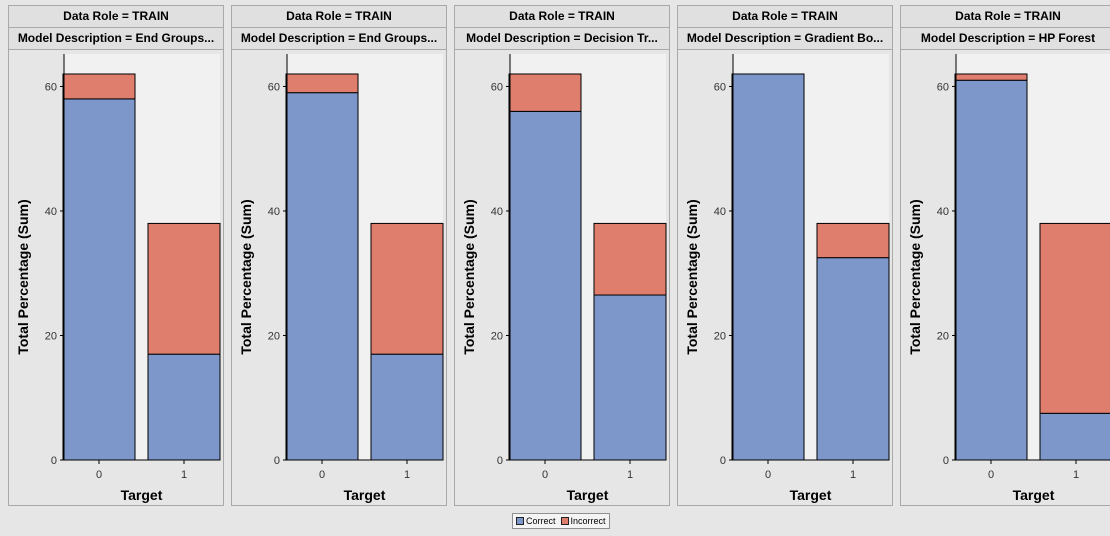 This screenshot has width=1110, height=536. Describe the element at coordinates (1005, 39) in the screenshot. I see `panel-column-header: Model Description = HP Forest` at that location.